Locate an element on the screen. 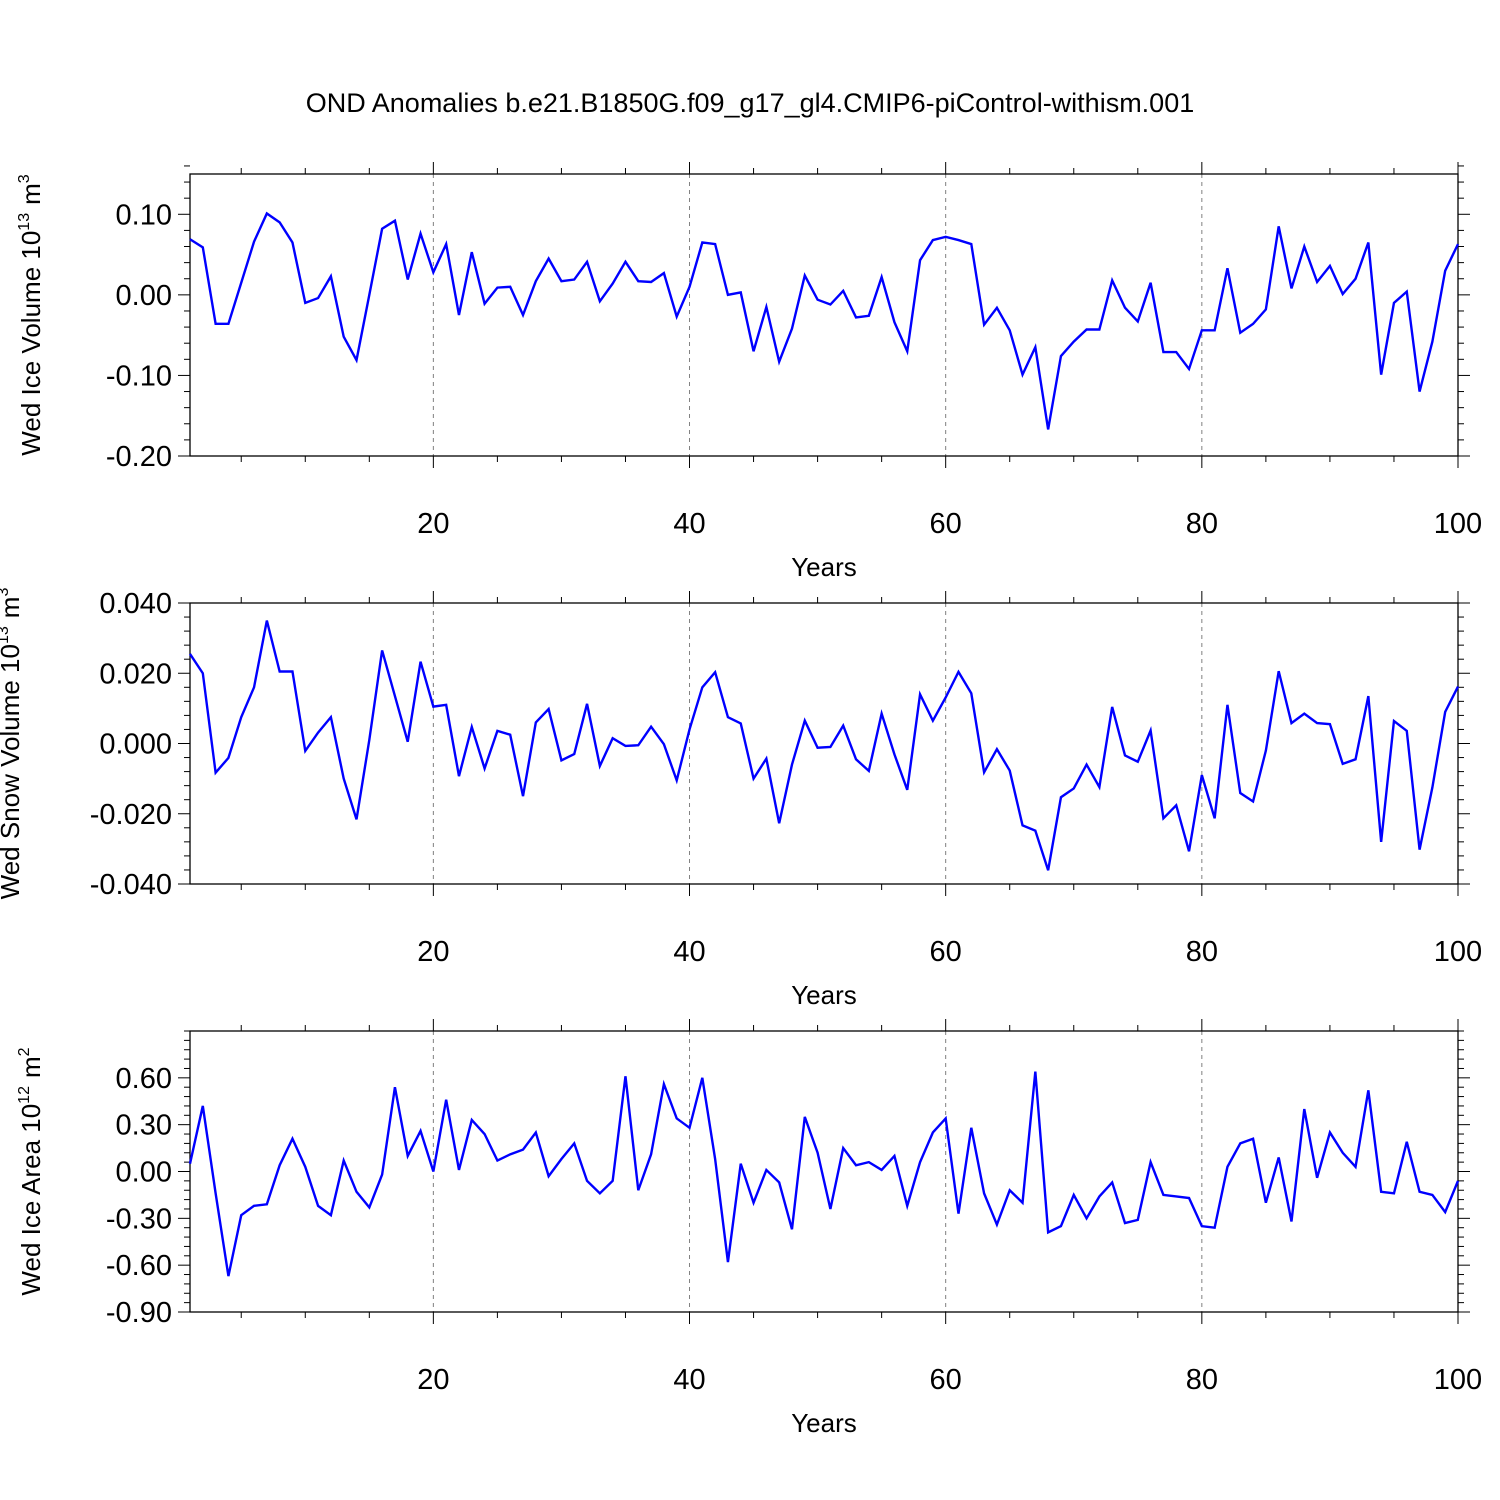  y-axis-label-text: Wed Ice Area 10 is located at coordinates (31, 1200).